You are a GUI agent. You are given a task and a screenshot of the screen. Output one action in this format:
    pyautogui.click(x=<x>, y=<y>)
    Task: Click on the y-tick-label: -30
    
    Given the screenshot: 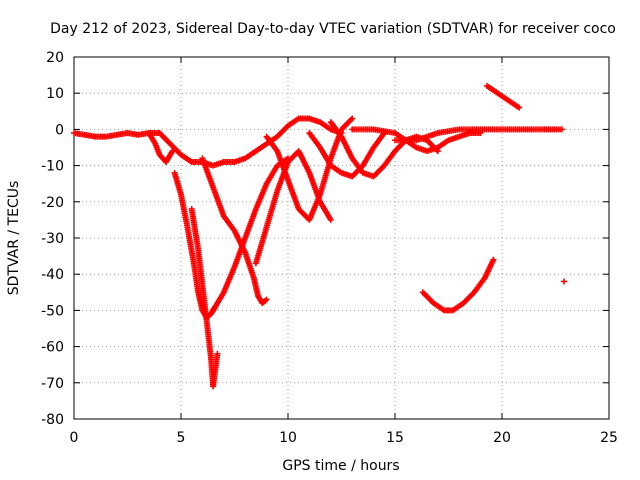 What is the action you would take?
    pyautogui.click(x=52, y=239)
    